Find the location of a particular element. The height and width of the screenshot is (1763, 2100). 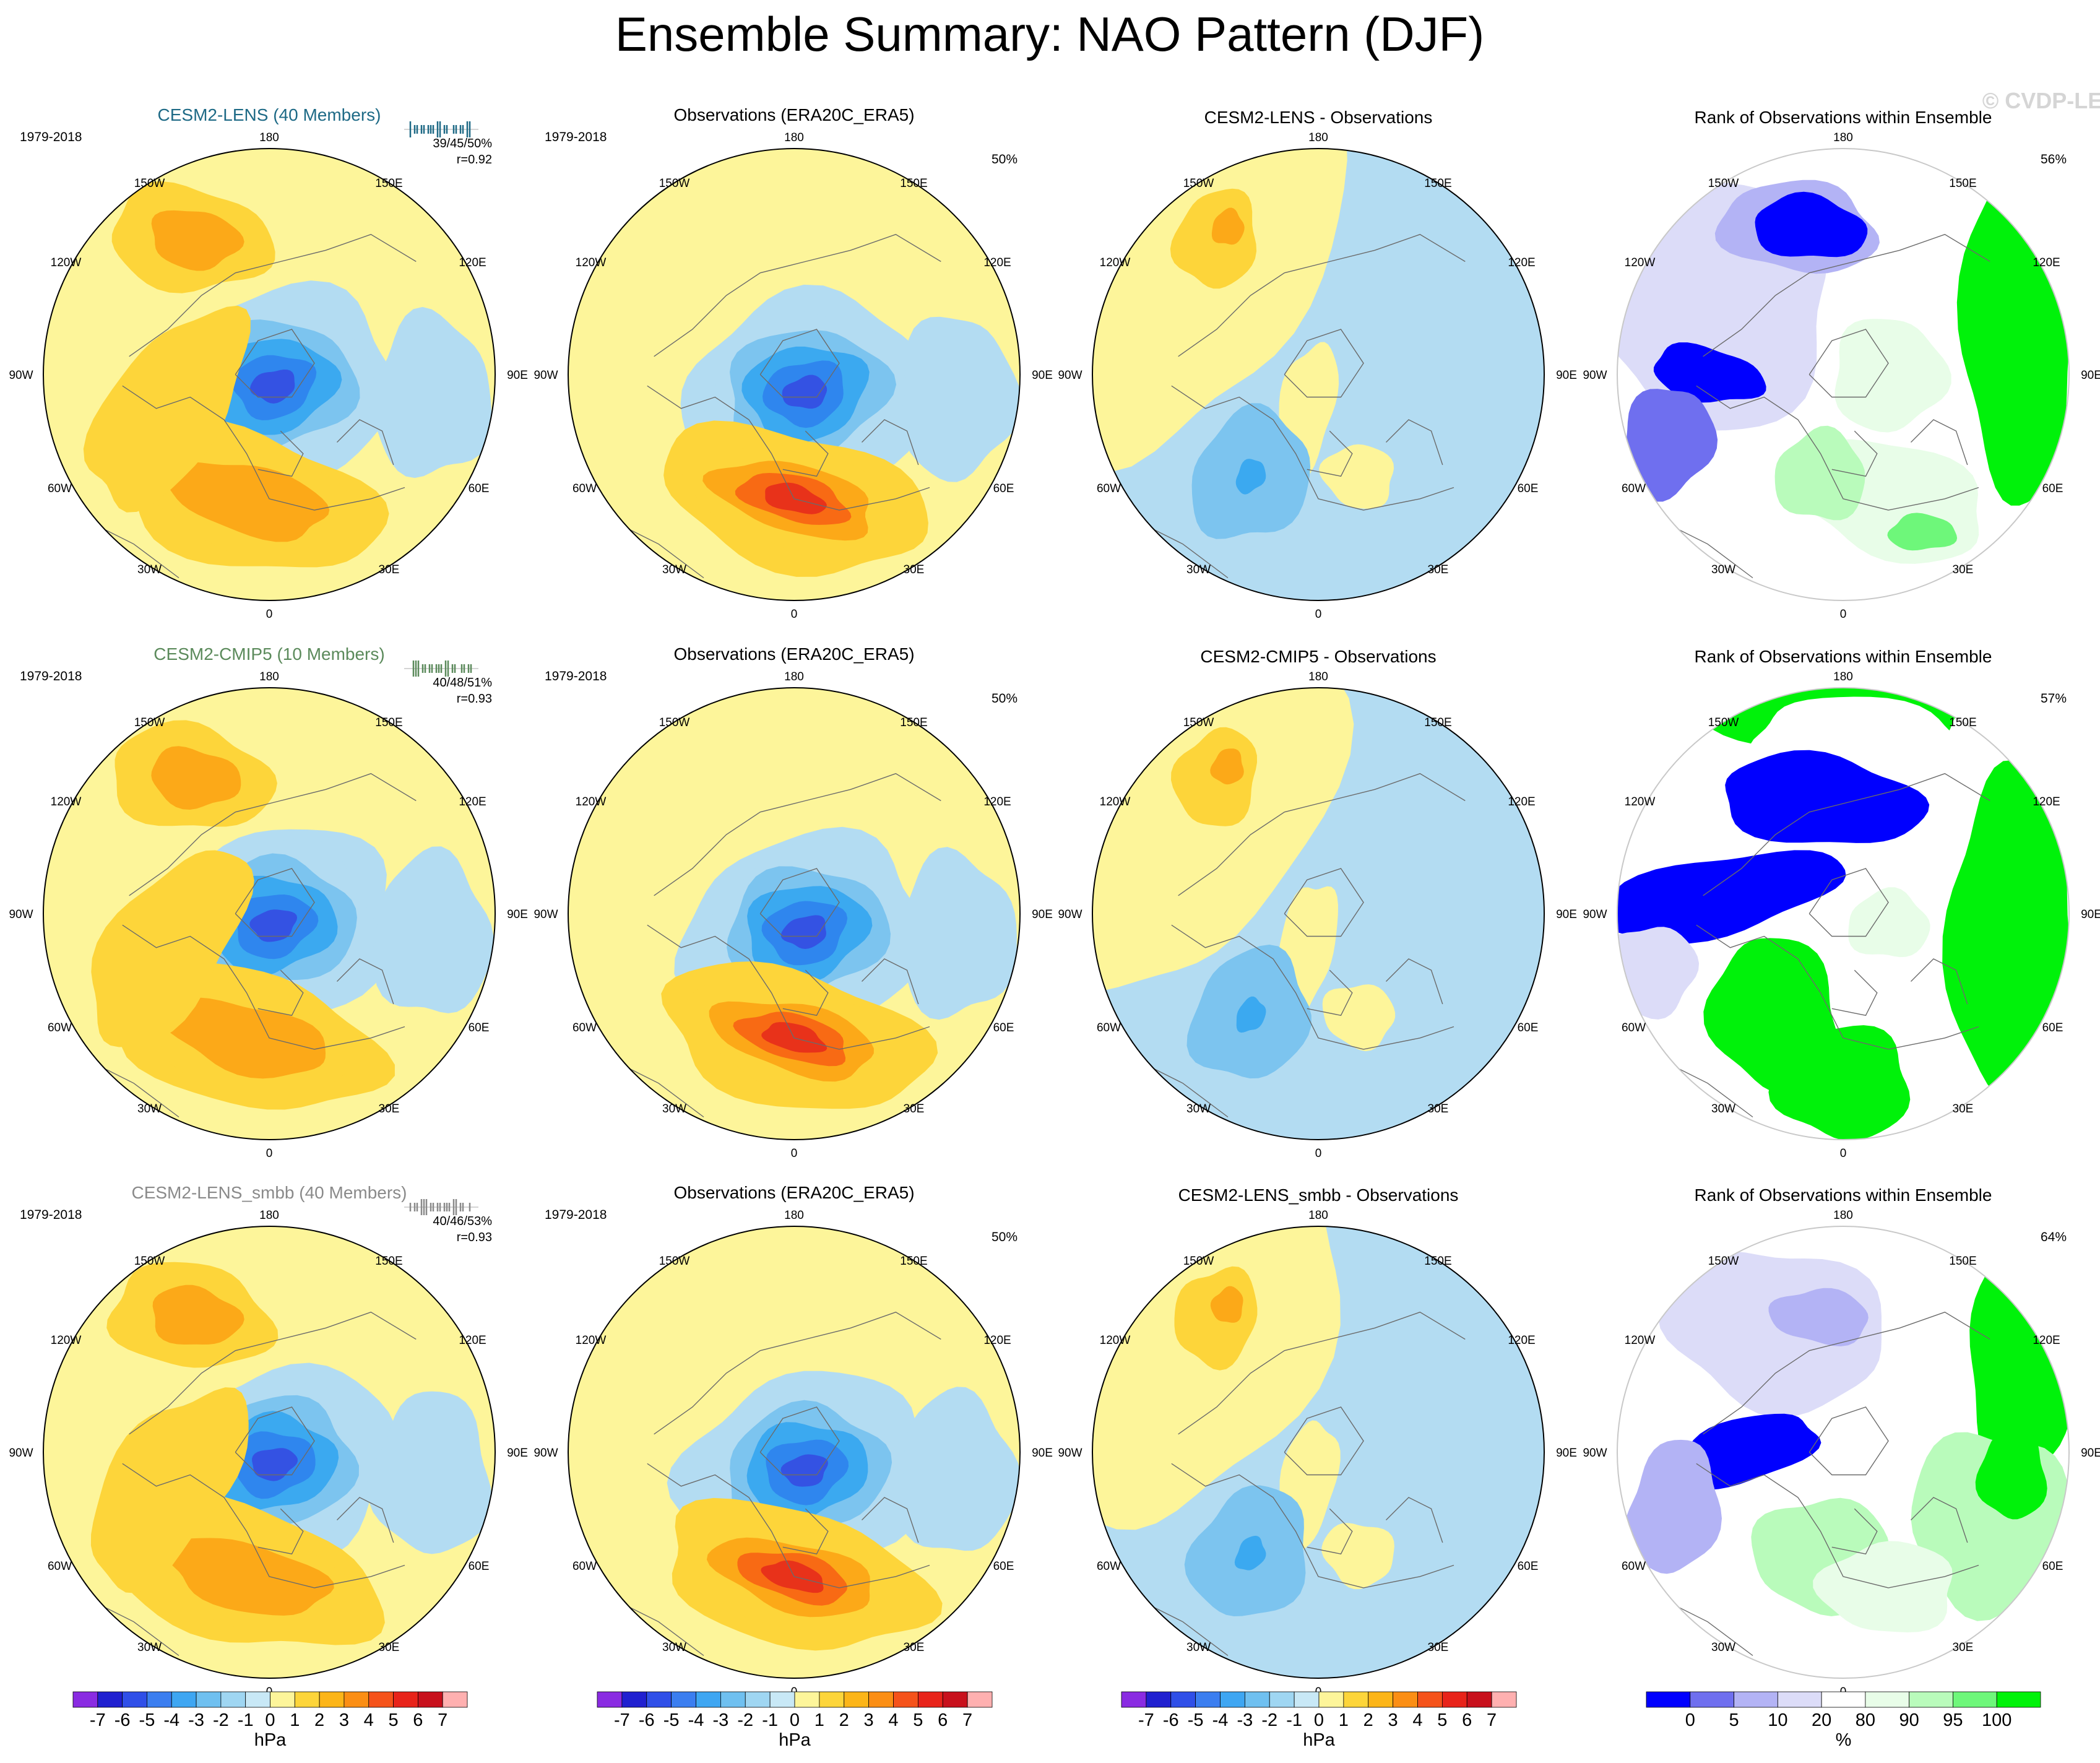

colorbar-tick: 4 is located at coordinates (1417, 1720).